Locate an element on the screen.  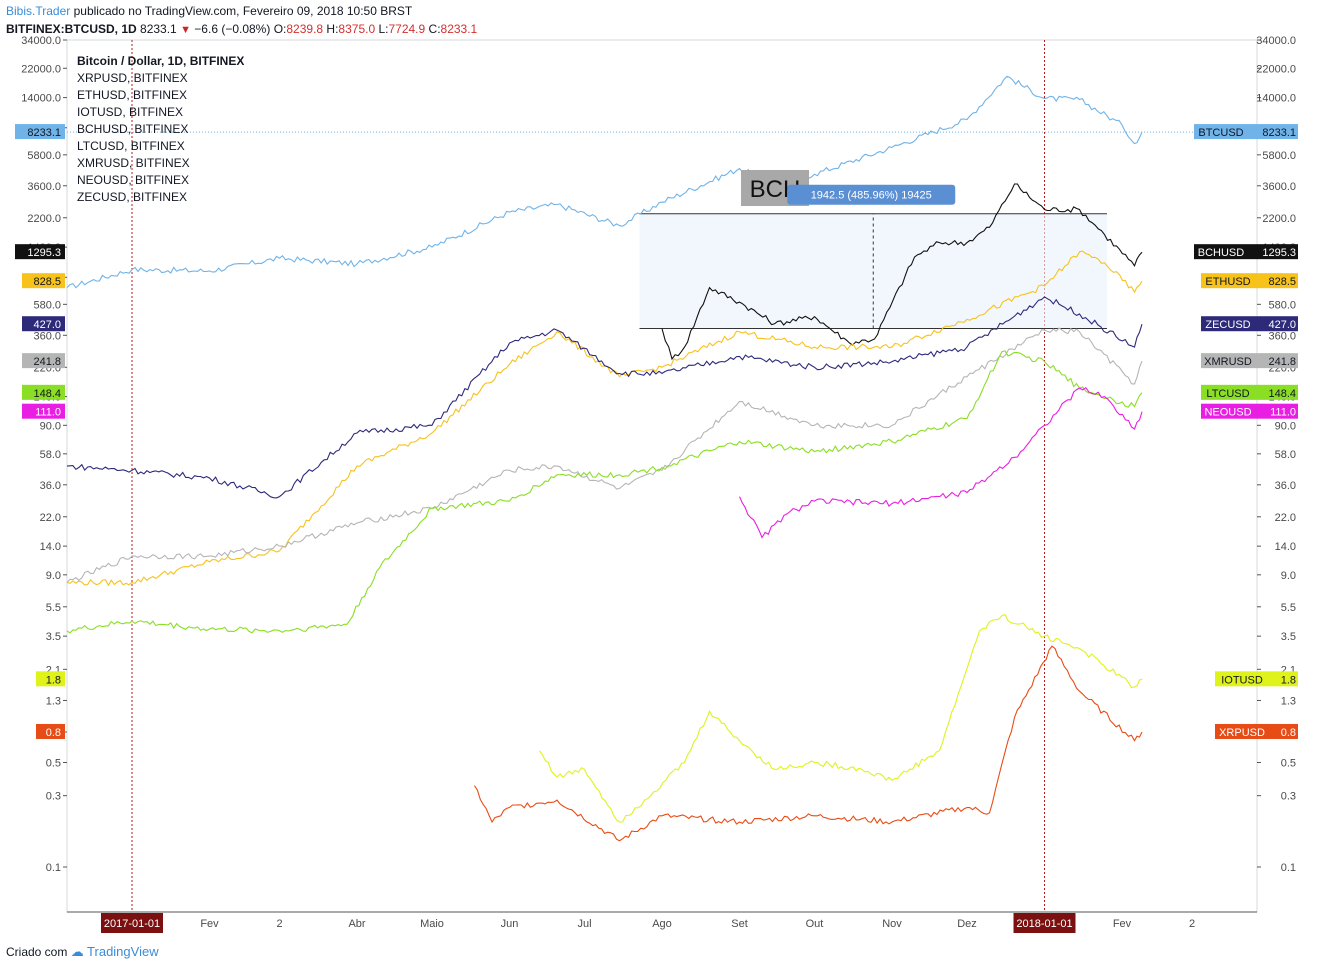
y-tick-label-right: 5800.0 is located at coordinates (1279, 156).